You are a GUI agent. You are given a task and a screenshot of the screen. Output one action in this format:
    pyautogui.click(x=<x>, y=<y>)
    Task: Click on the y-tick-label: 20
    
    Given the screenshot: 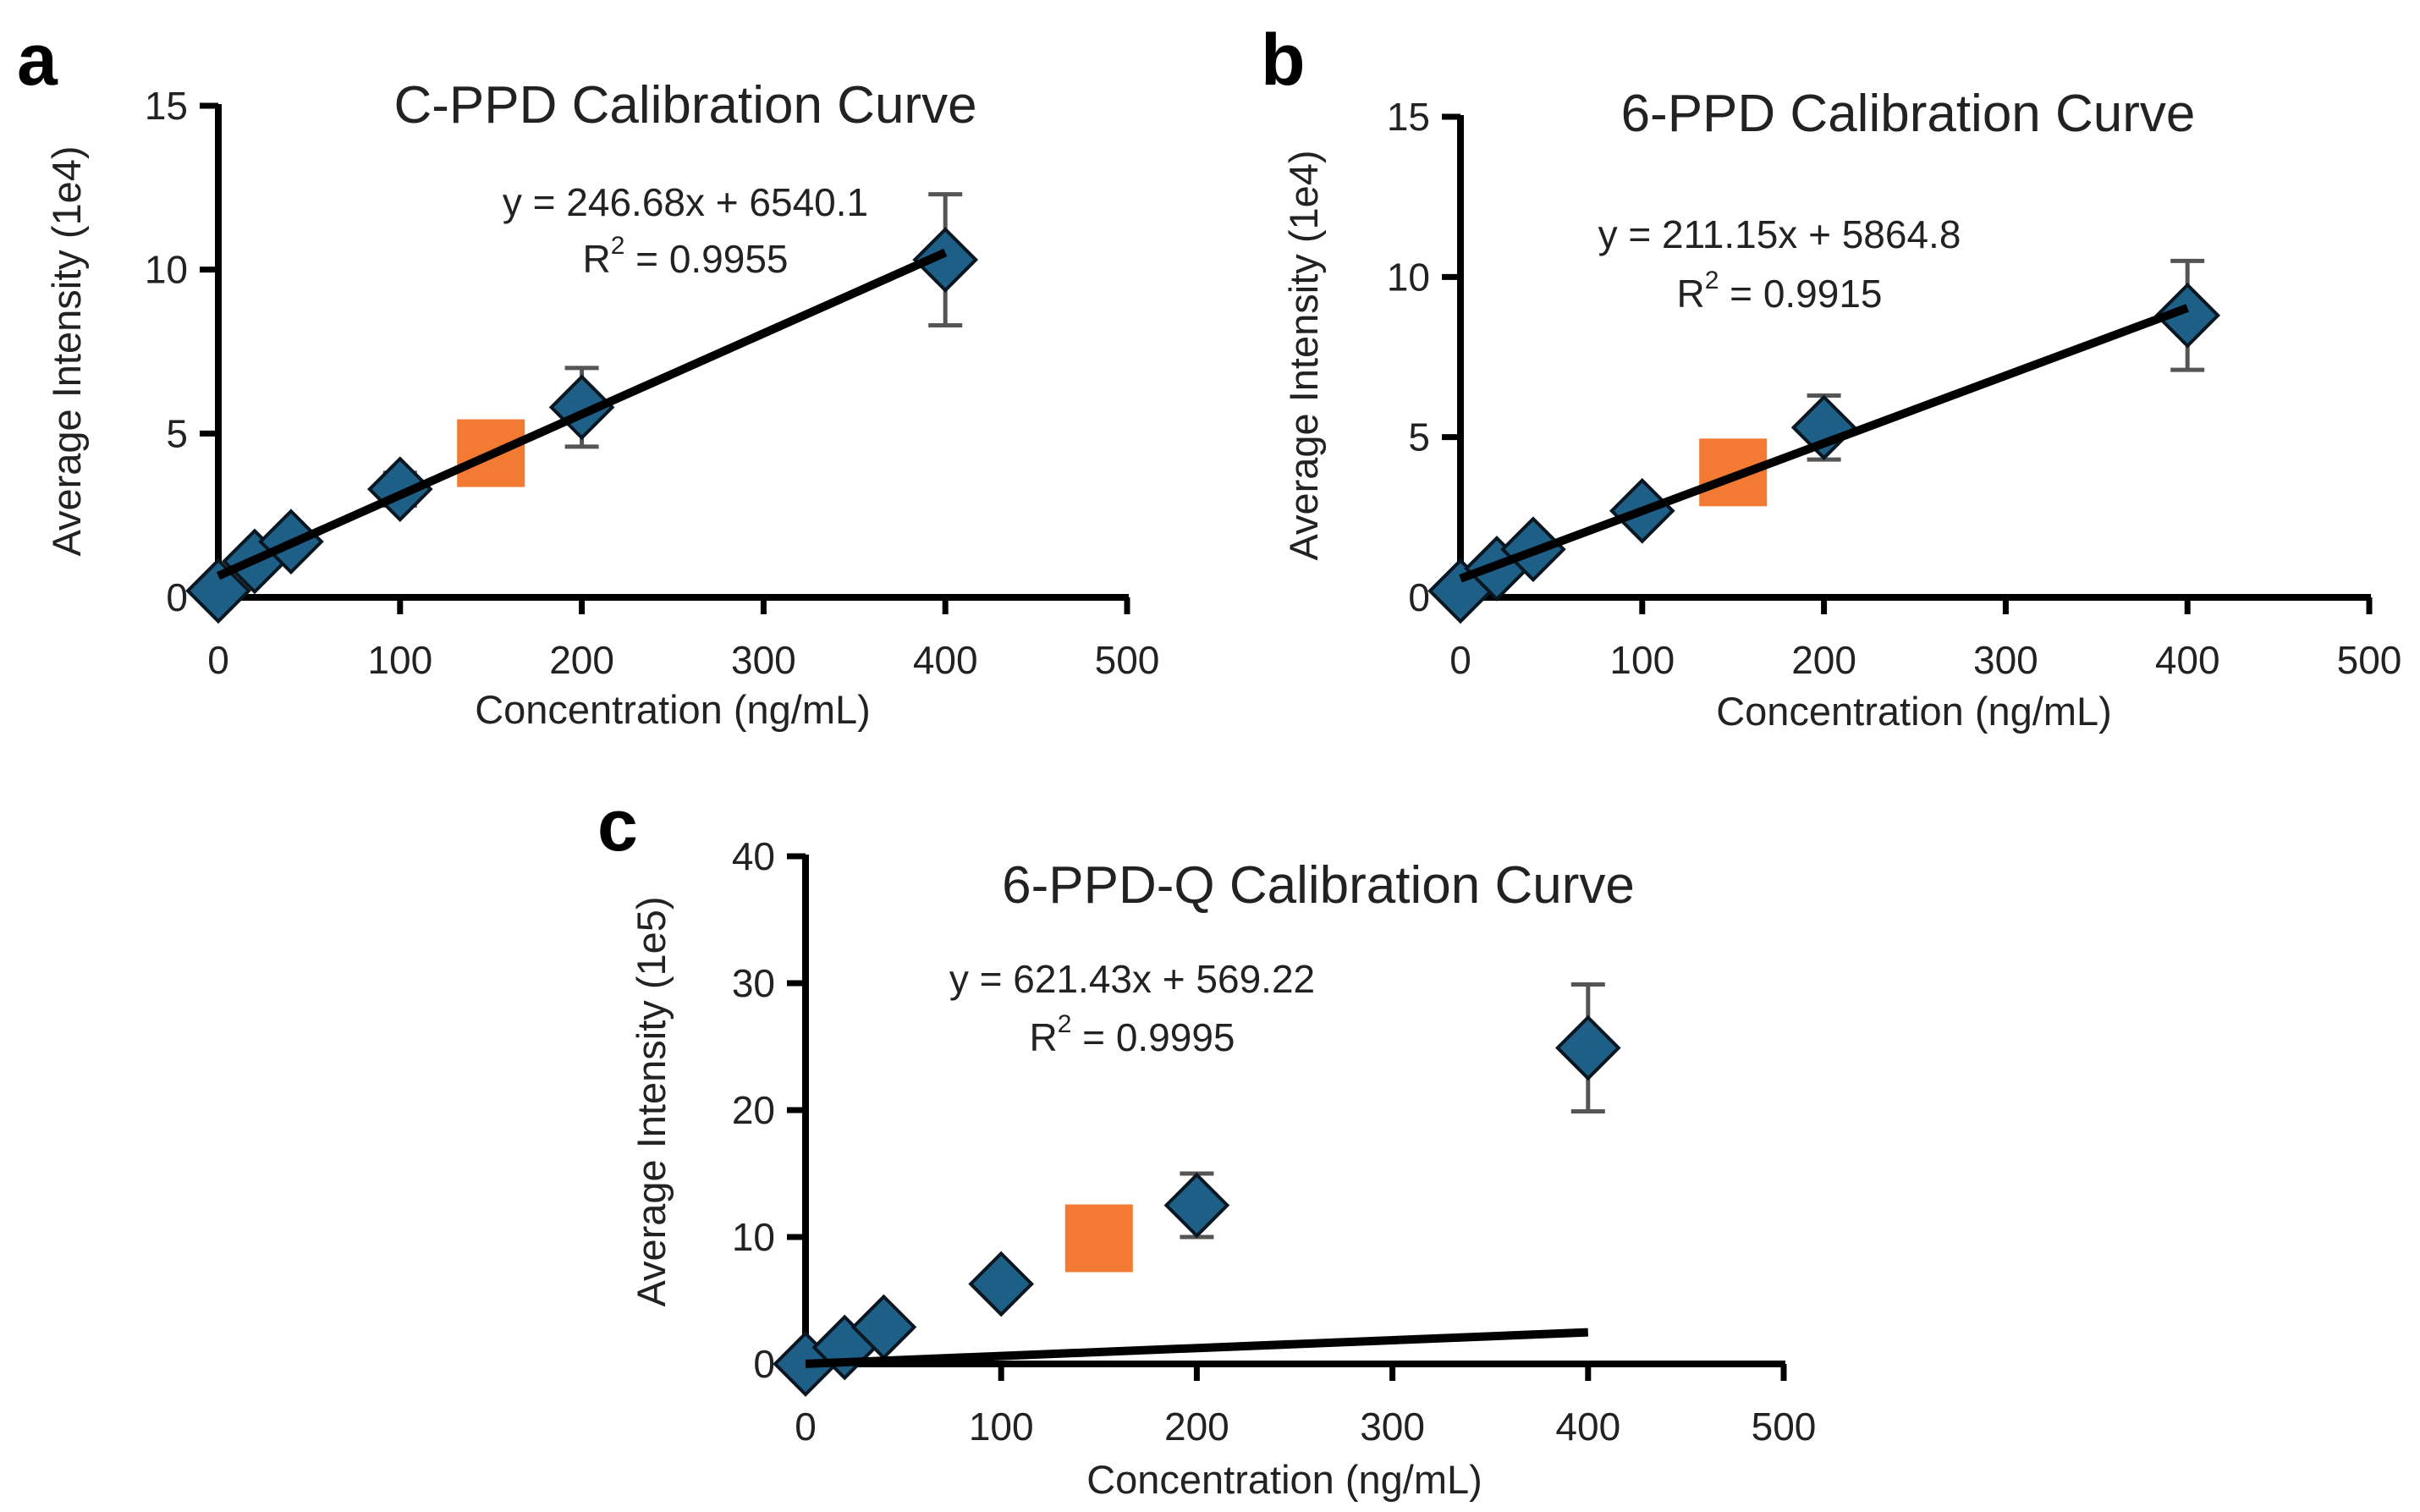 What is the action you would take?
    pyautogui.click(x=753, y=1110)
    